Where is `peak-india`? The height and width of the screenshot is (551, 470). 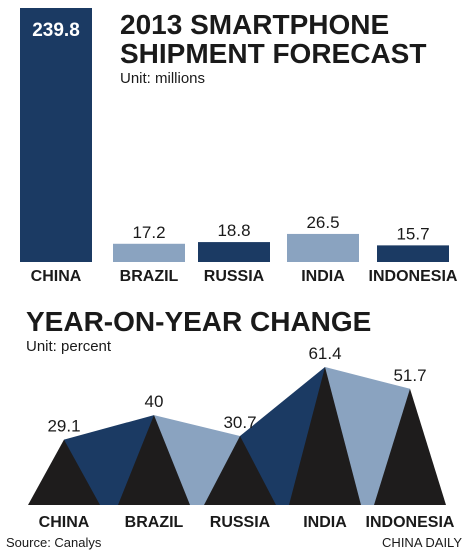 peak-india is located at coordinates (325, 436).